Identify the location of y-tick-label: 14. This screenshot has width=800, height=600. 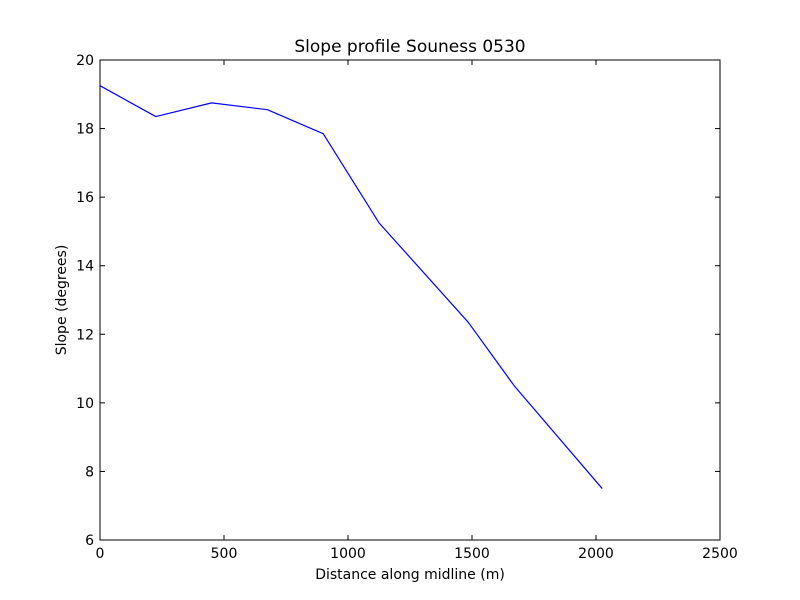
(85, 267).